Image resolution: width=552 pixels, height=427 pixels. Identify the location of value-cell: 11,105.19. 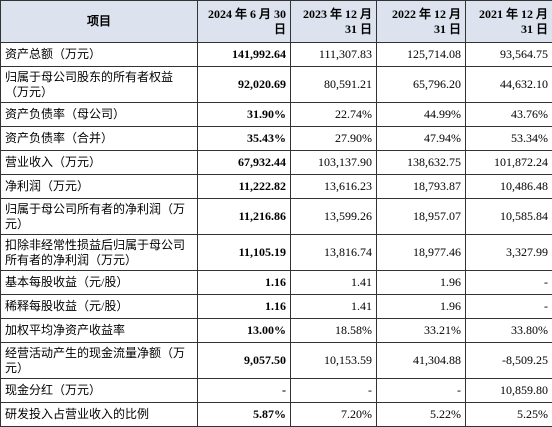
(244, 253).